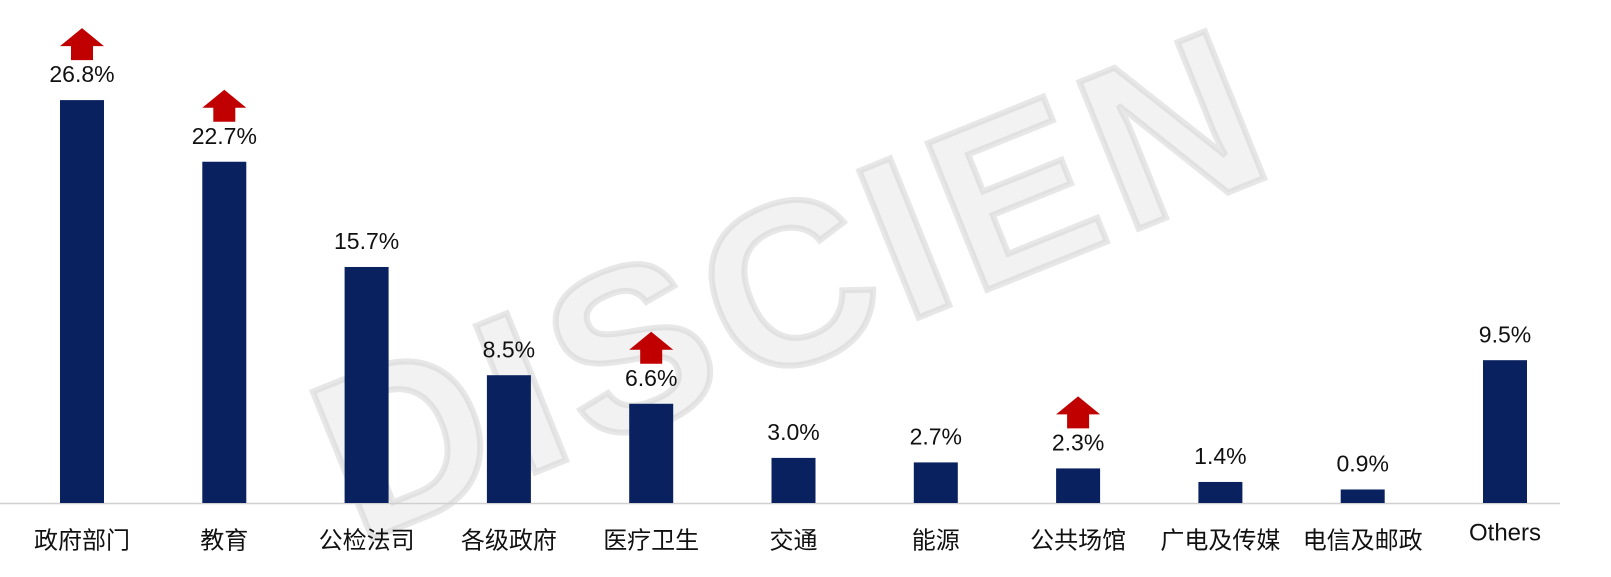 The image size is (1611, 577). Describe the element at coordinates (81, 74) in the screenshot. I see `value-label: 26.8%` at that location.